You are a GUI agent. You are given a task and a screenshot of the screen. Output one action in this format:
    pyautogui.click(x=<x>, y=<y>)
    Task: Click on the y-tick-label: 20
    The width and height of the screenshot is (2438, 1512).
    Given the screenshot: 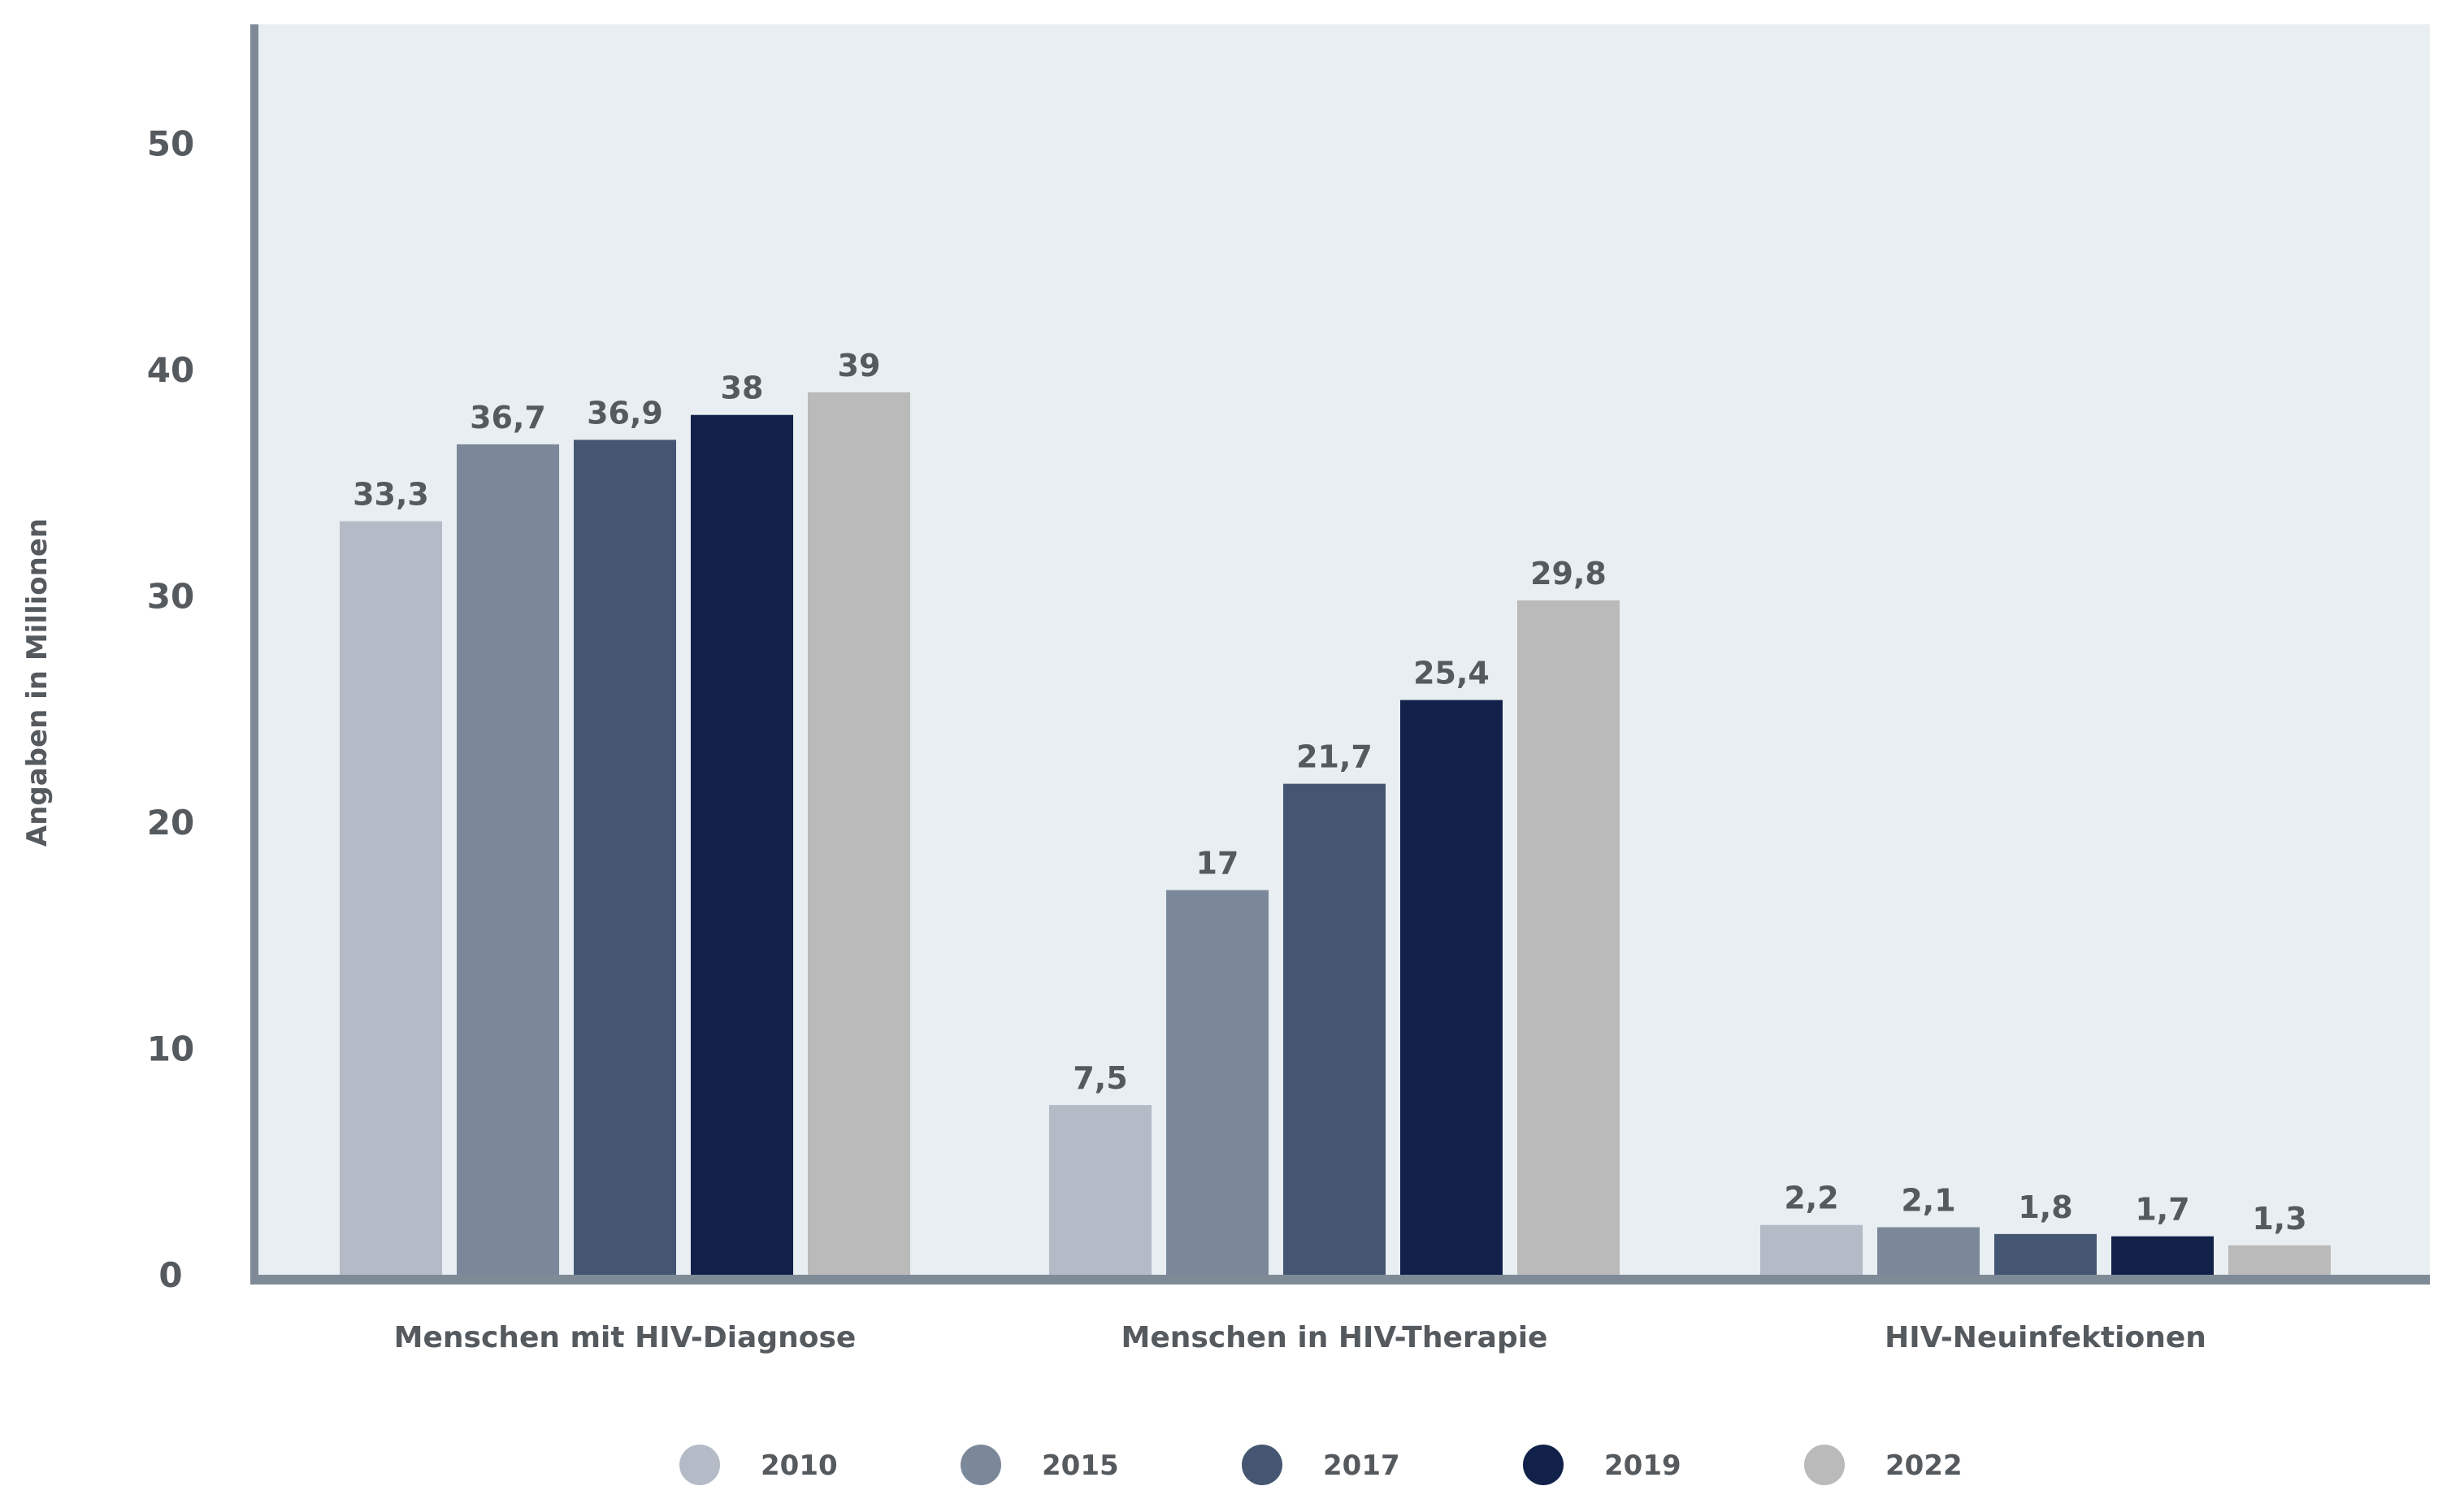 What is the action you would take?
    pyautogui.click(x=170, y=823)
    